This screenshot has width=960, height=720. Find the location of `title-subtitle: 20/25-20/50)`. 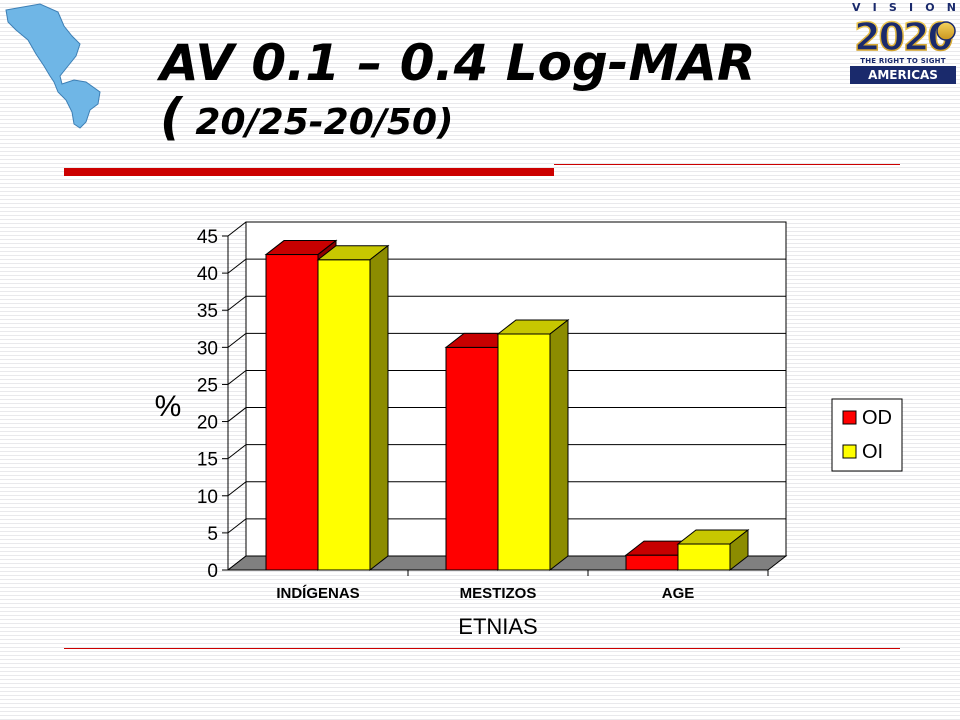

title-subtitle: 20/25-20/50) is located at coordinates (318, 122).